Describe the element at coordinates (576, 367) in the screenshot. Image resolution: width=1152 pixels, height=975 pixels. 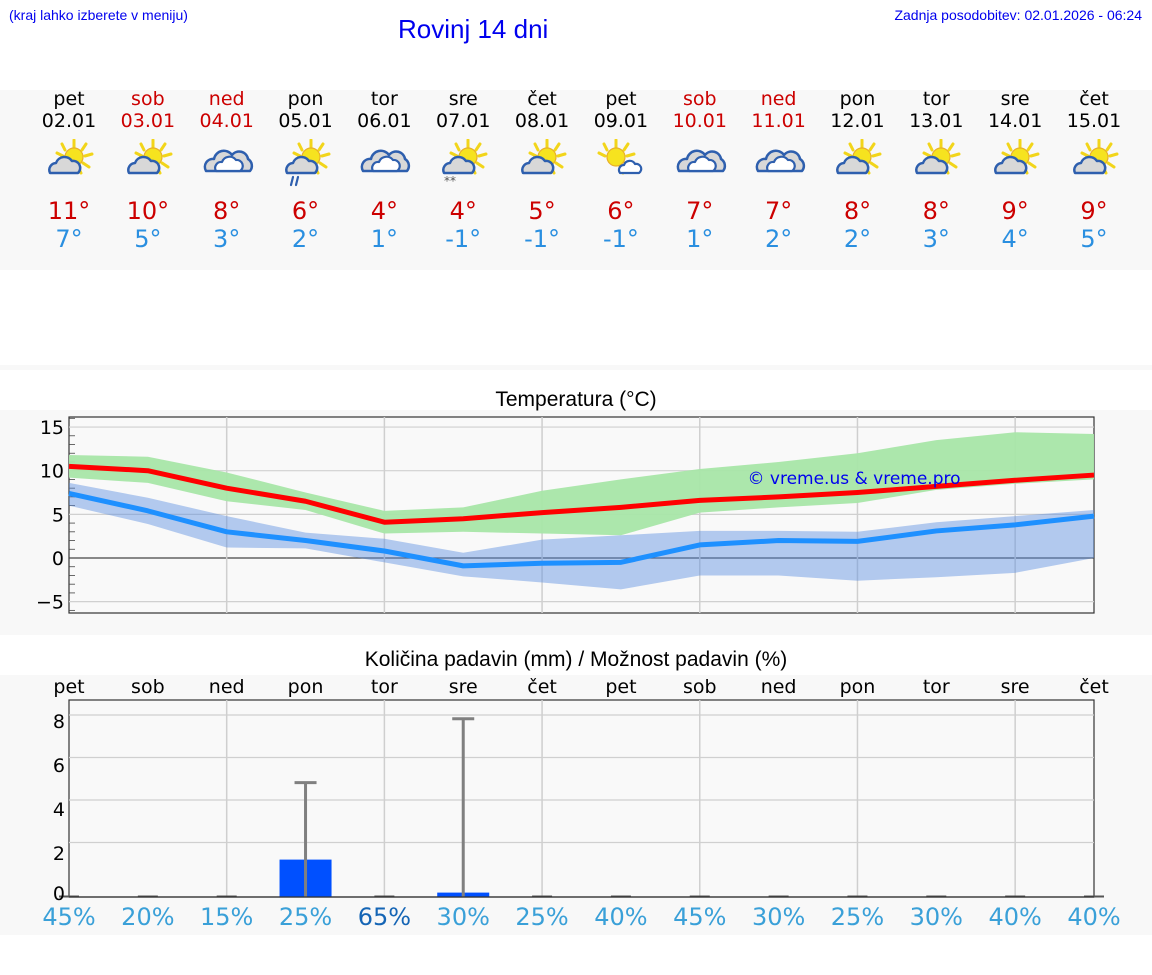
I see `divider-band` at that location.